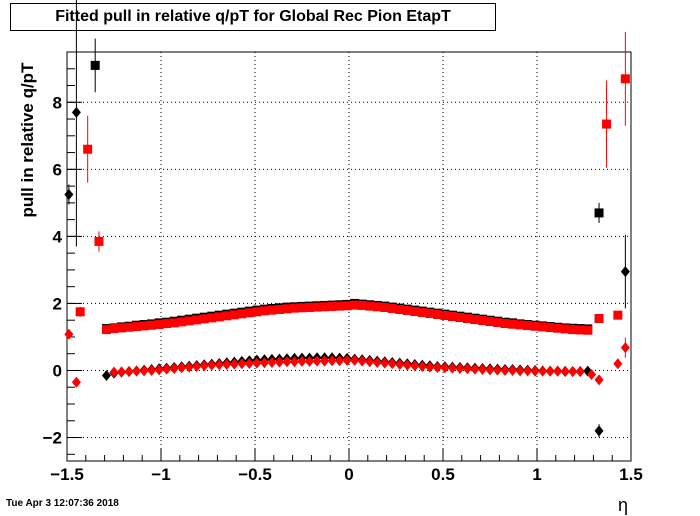 The height and width of the screenshot is (516, 700). What do you see at coordinates (623, 505) in the screenshot?
I see `x-axis-label: η` at bounding box center [623, 505].